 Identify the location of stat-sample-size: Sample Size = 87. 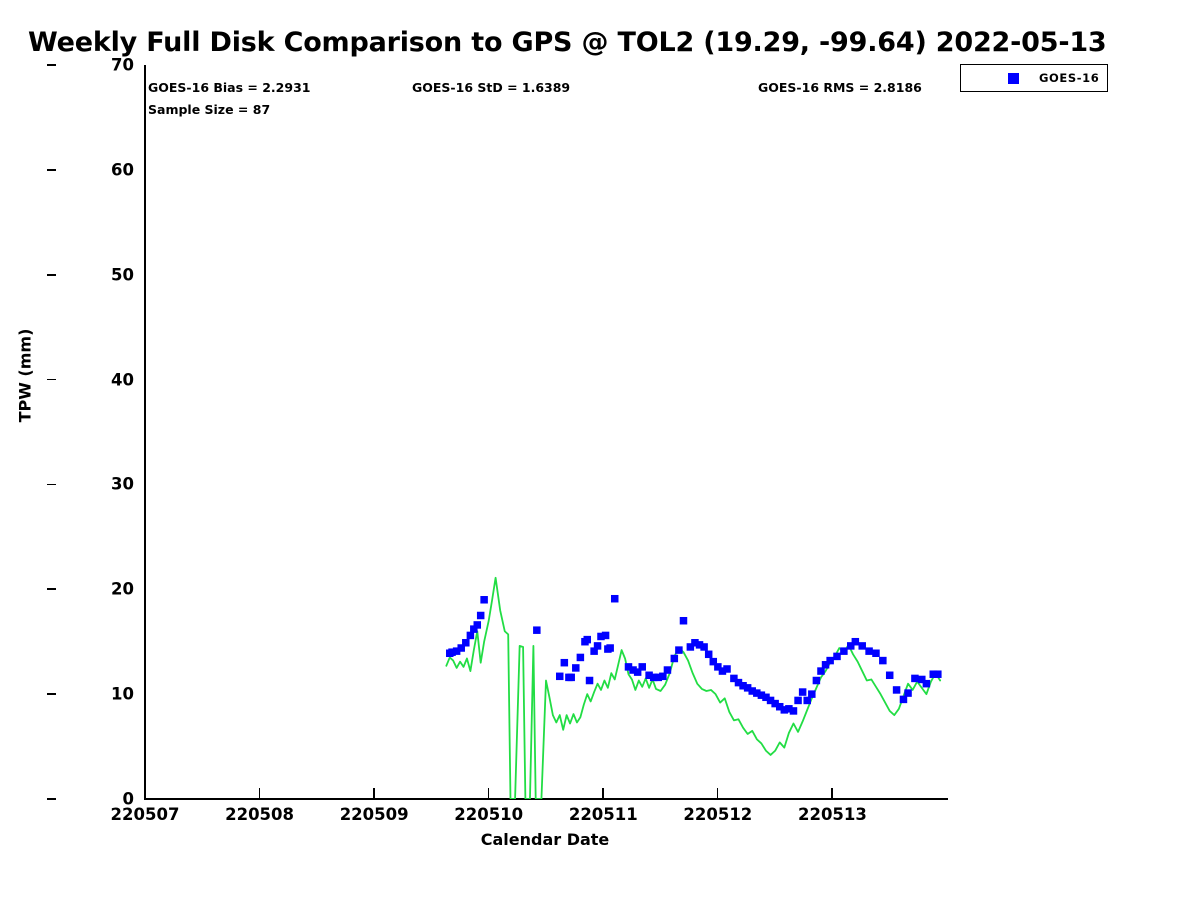
(209, 109).